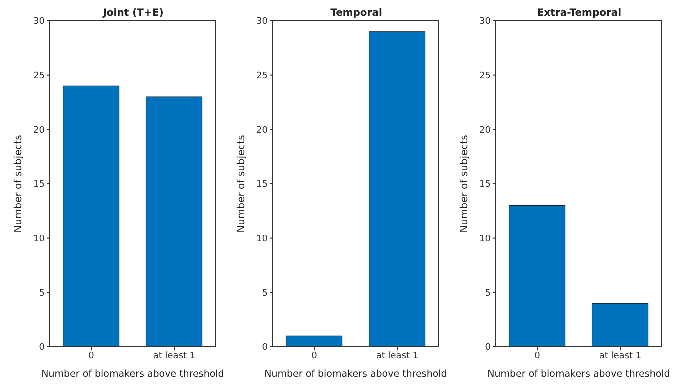 The width and height of the screenshot is (685, 385). Describe the element at coordinates (357, 13) in the screenshot. I see `chart-title: Temporal` at that location.